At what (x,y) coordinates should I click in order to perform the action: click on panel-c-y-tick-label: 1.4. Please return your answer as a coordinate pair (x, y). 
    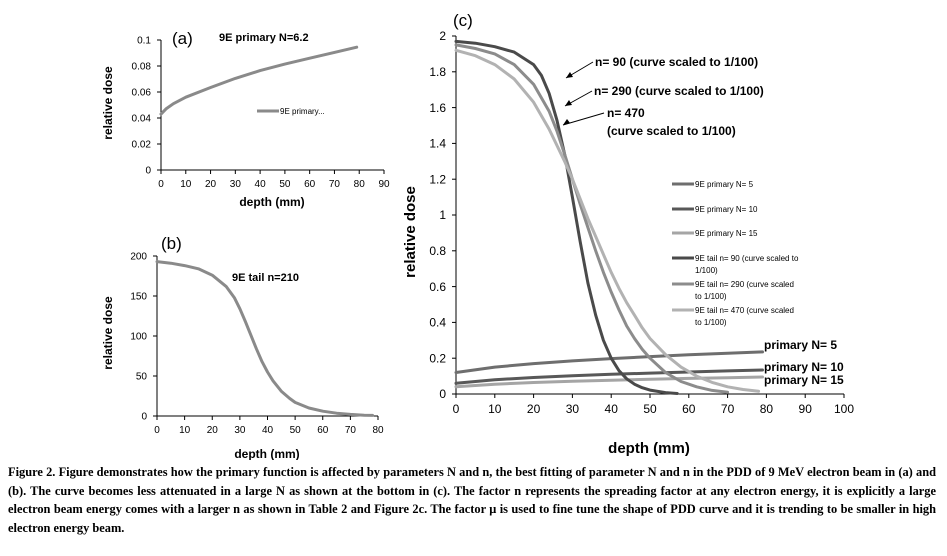
    Looking at the image, I should click on (437, 144).